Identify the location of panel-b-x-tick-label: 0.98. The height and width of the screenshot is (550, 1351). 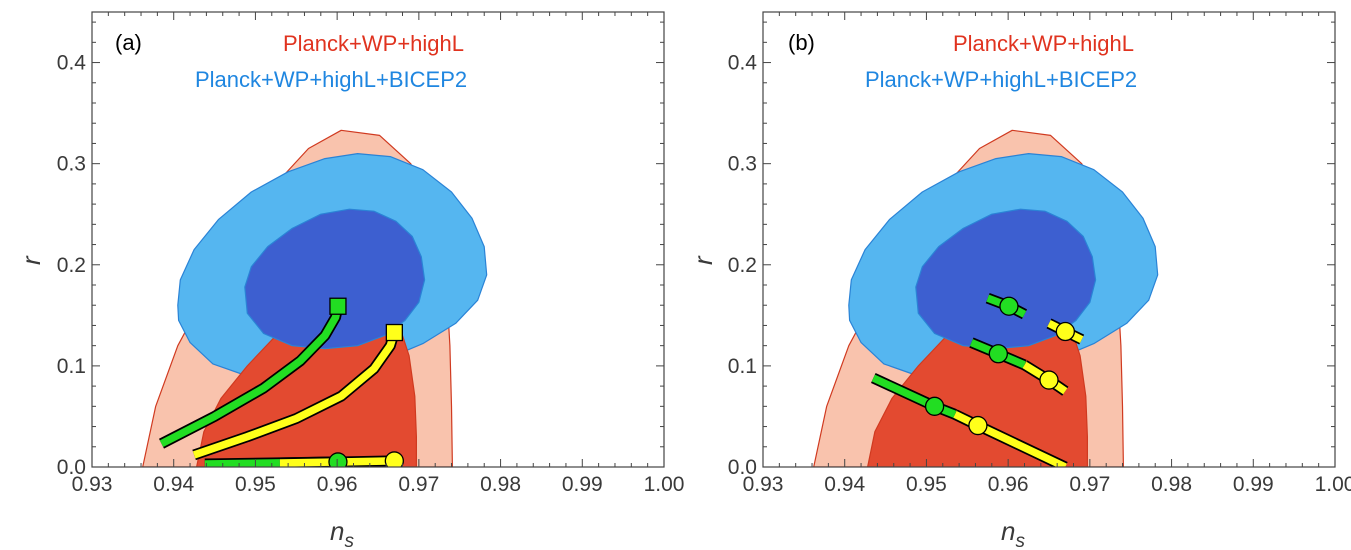
(1171, 484).